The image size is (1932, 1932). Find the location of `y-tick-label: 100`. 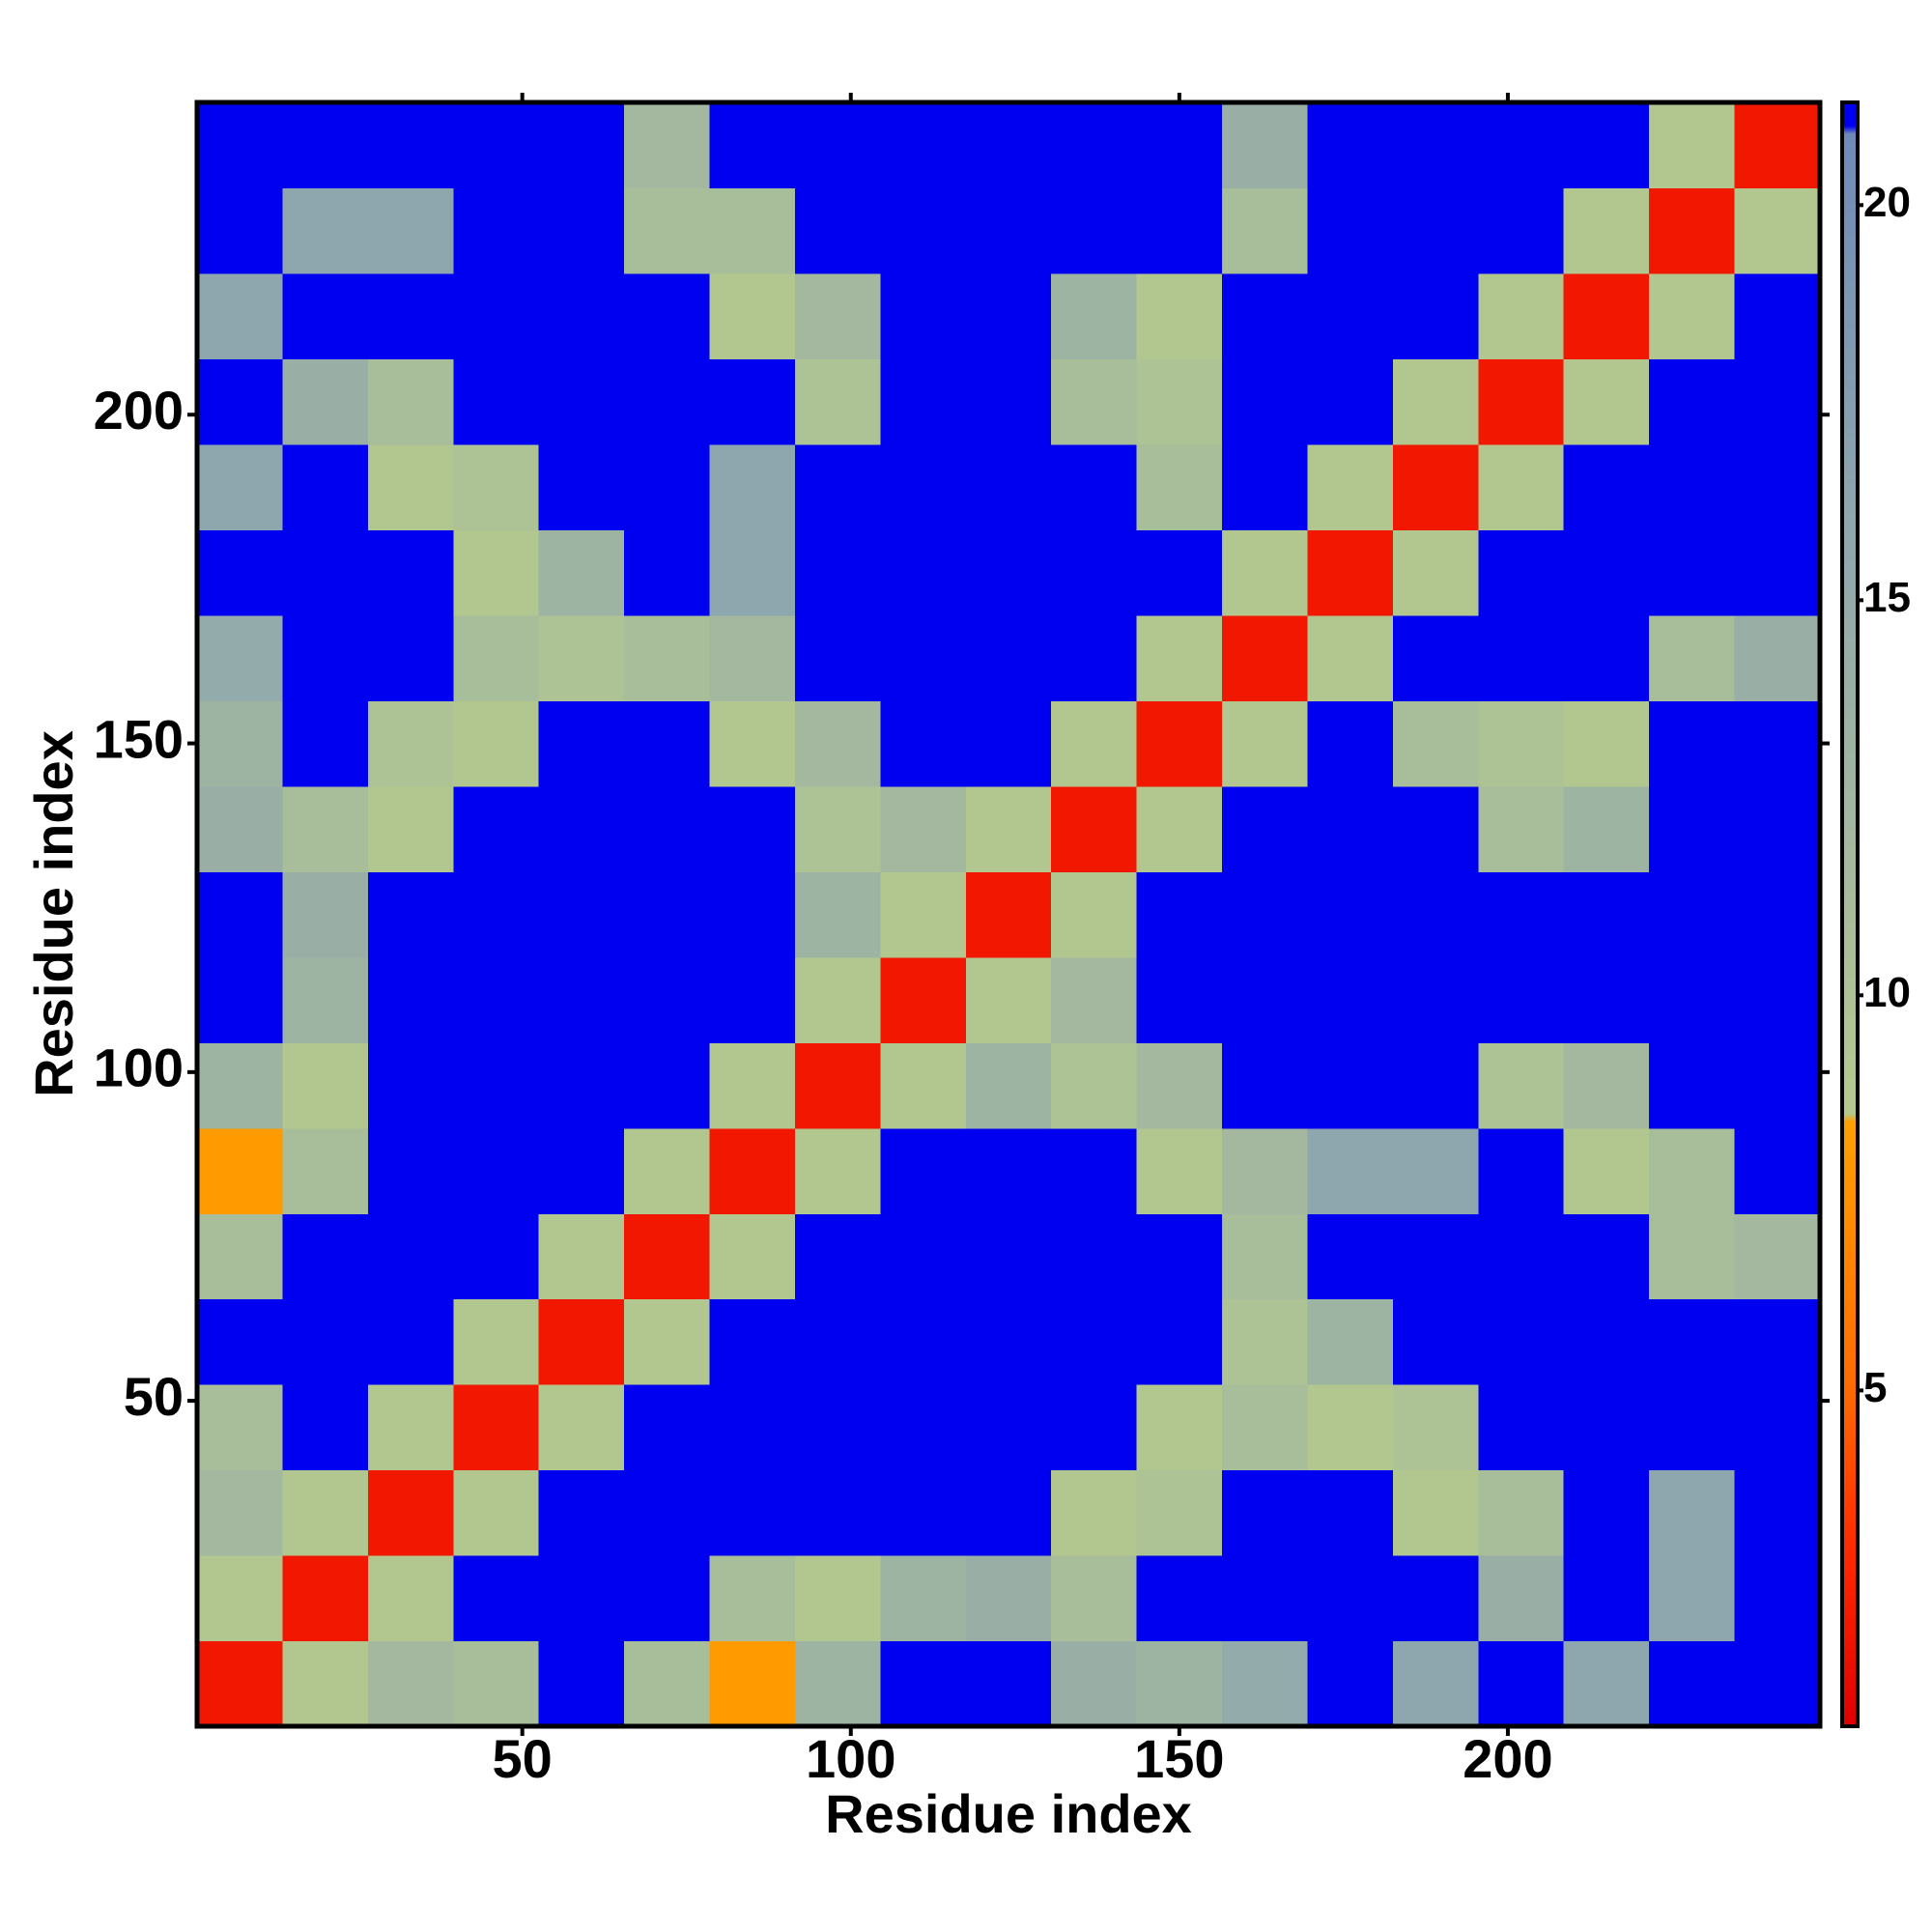

y-tick-label: 100 is located at coordinates (139, 1067).